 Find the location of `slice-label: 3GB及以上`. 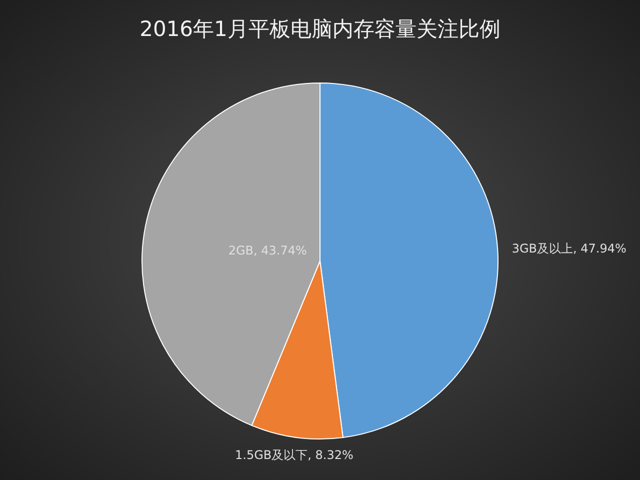

slice-label: 3GB及以上 is located at coordinates (543, 249).